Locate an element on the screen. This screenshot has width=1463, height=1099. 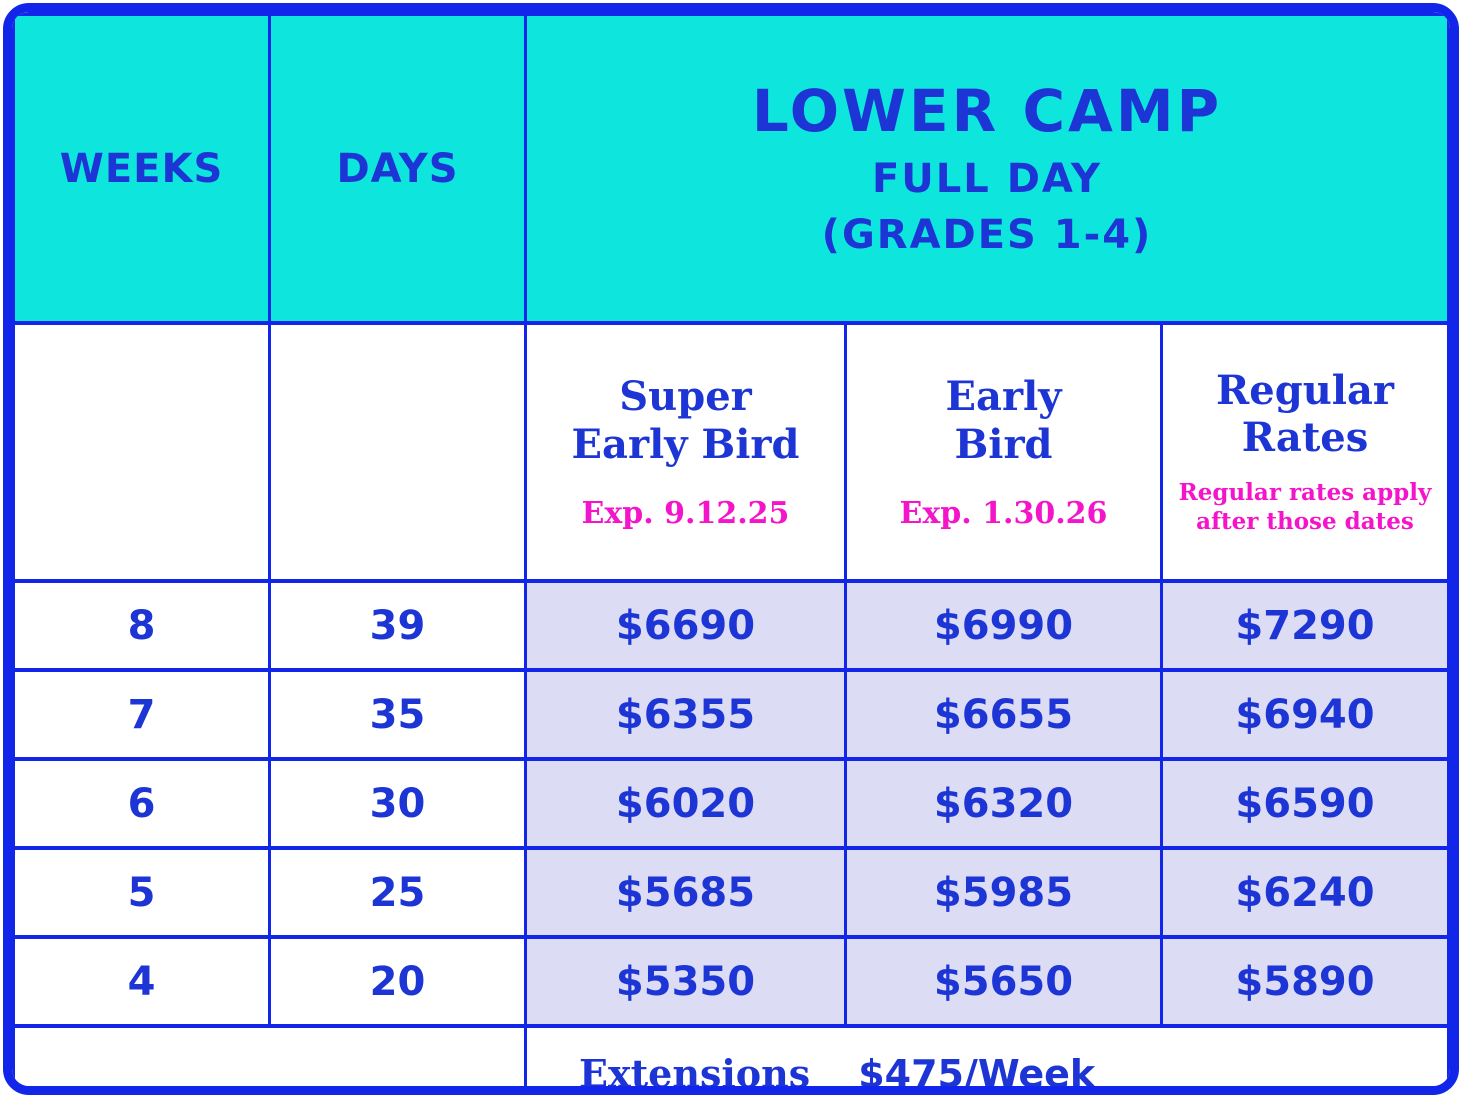
days-cell: 20 is located at coordinates (397, 981).